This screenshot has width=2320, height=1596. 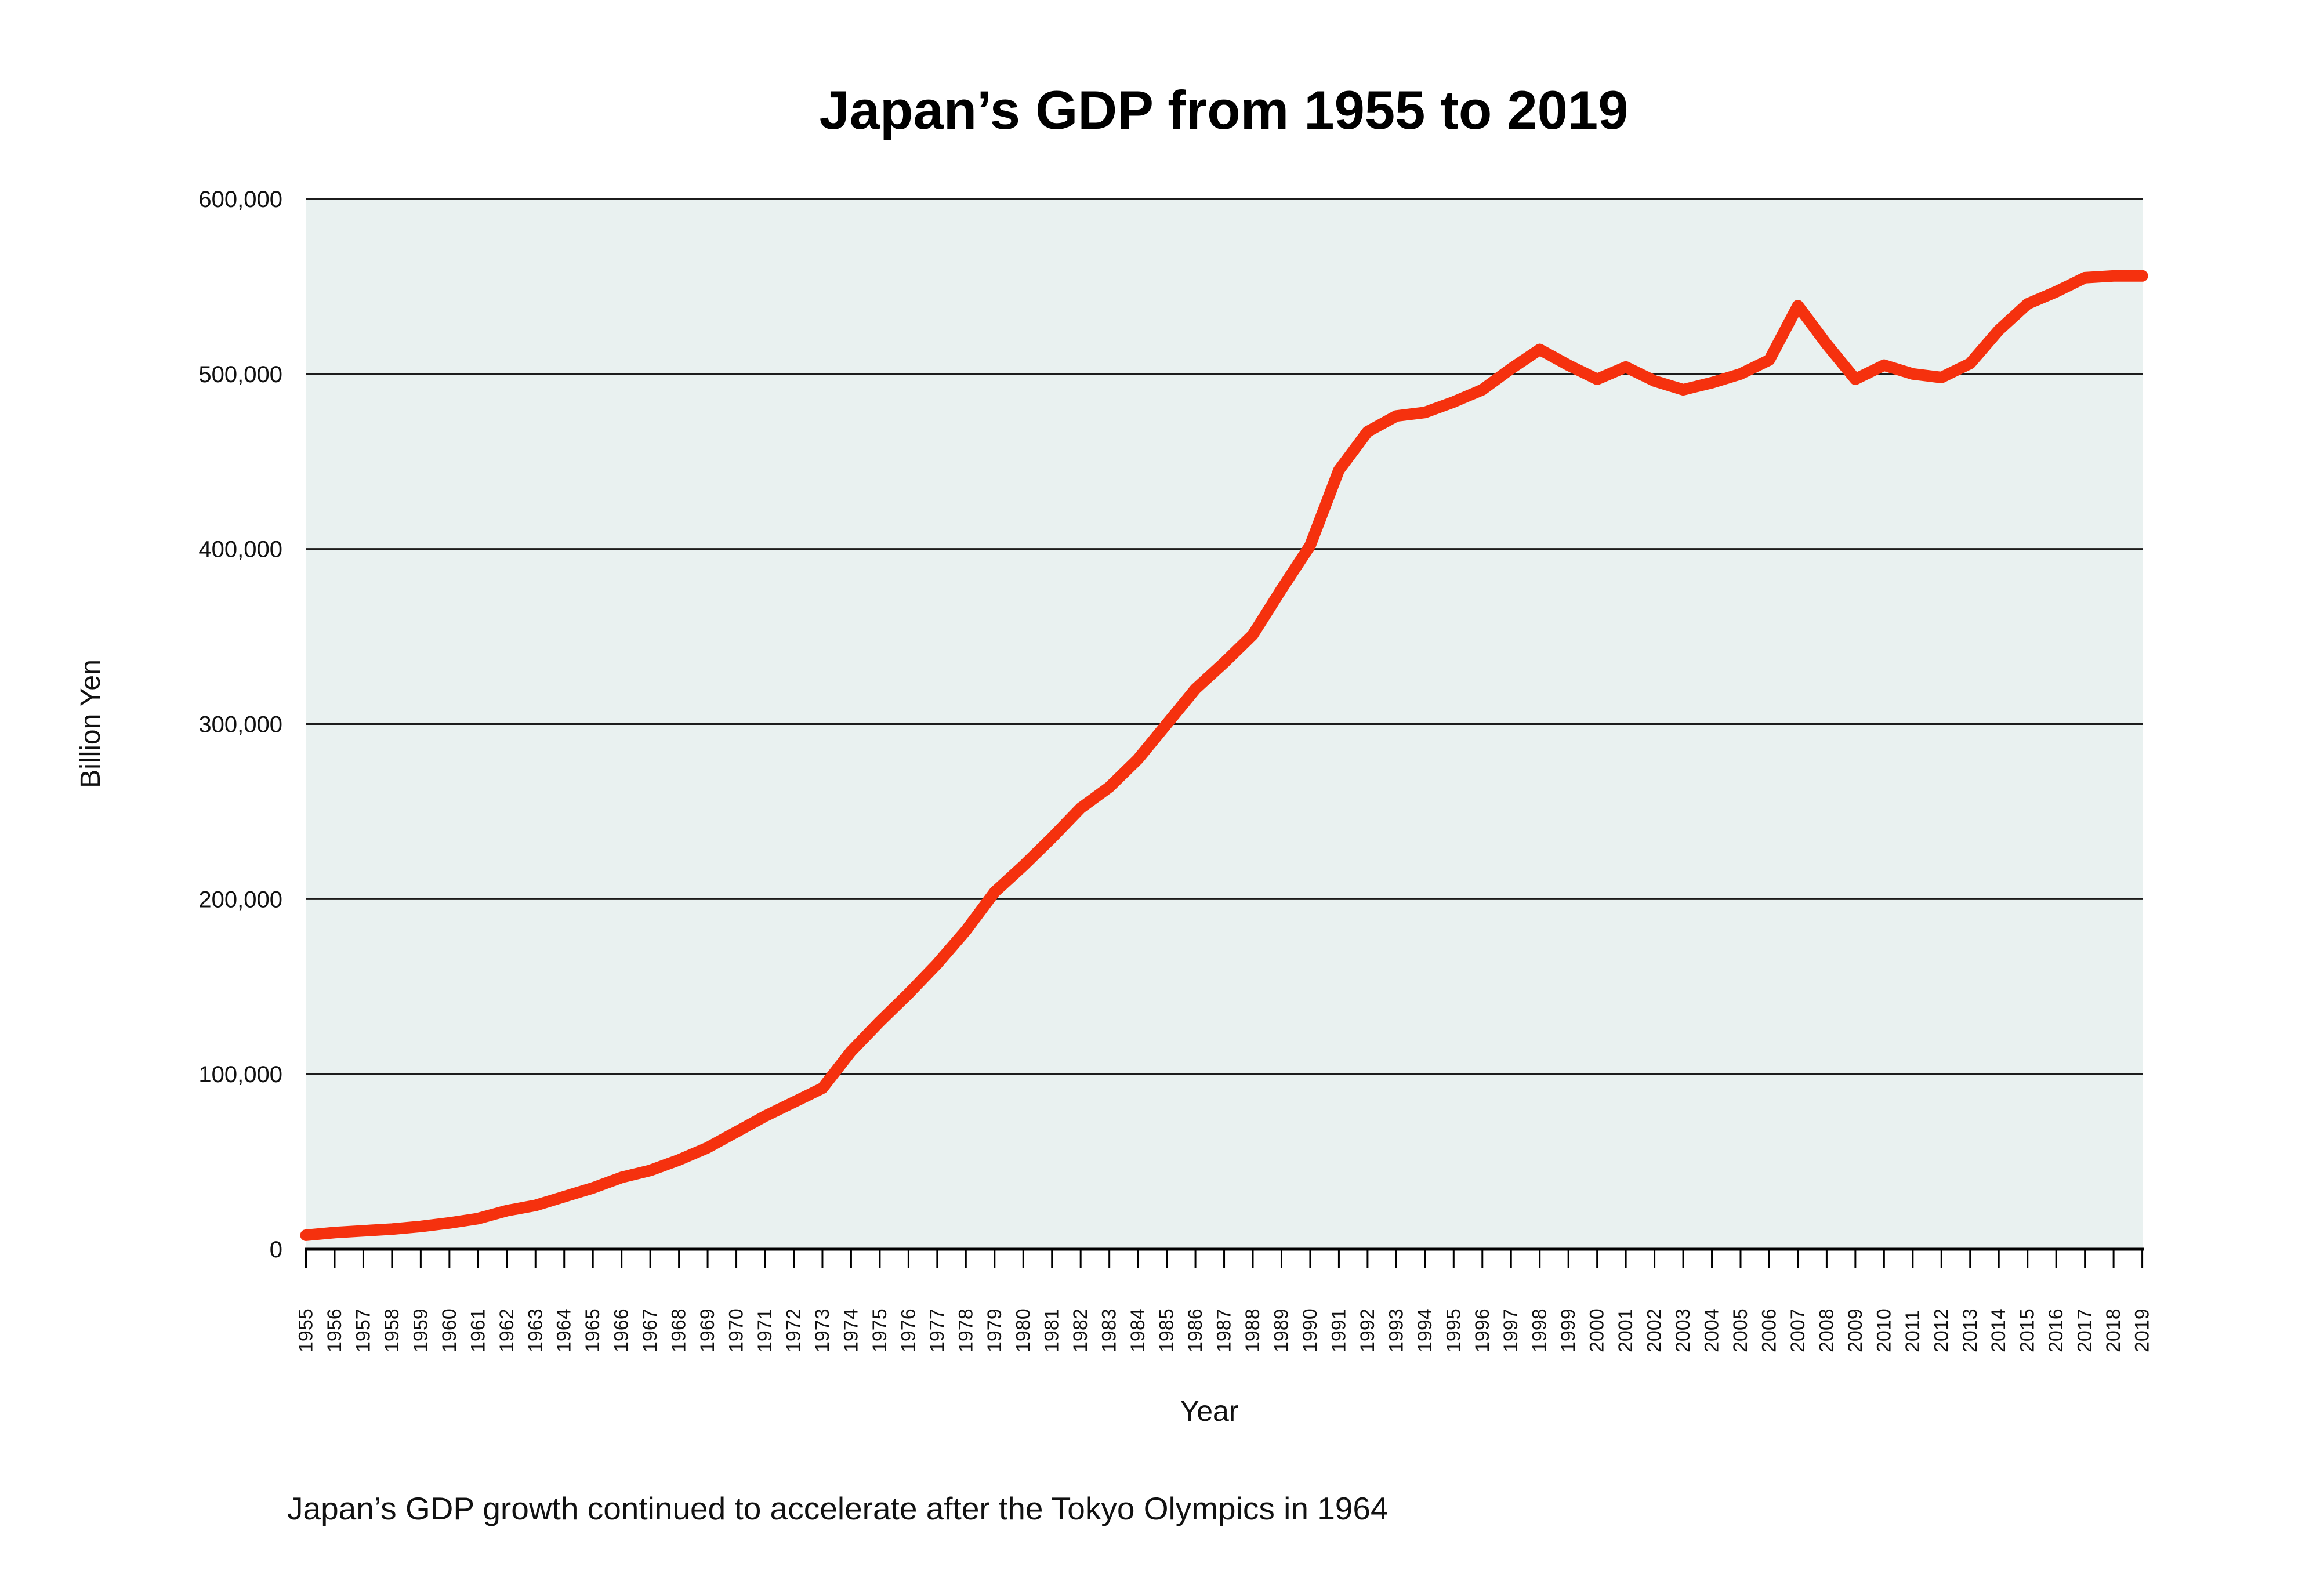 What do you see at coordinates (90, 723) in the screenshot?
I see `y-axis-title: Billion Yen` at bounding box center [90, 723].